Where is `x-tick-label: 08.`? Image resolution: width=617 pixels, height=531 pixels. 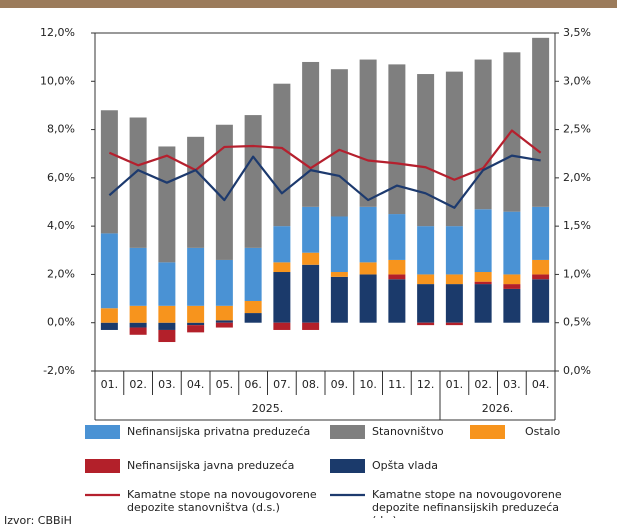
x-tick-label: 08. is located at coordinates (311, 384).